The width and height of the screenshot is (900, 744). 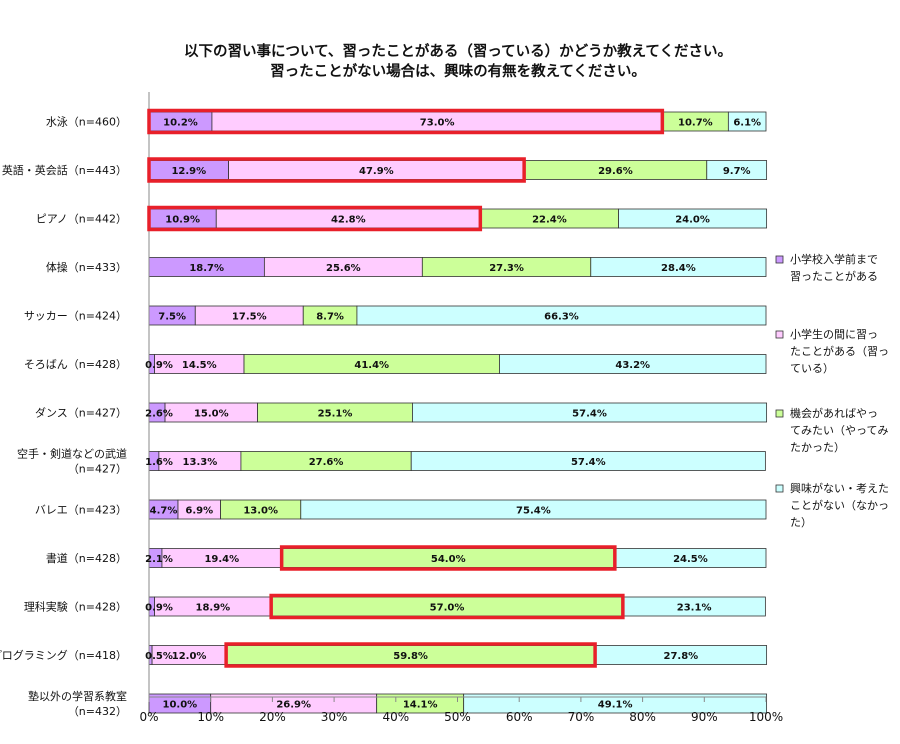 I want to click on category-label: 理科実験（n=428）, so click(x=75, y=607).